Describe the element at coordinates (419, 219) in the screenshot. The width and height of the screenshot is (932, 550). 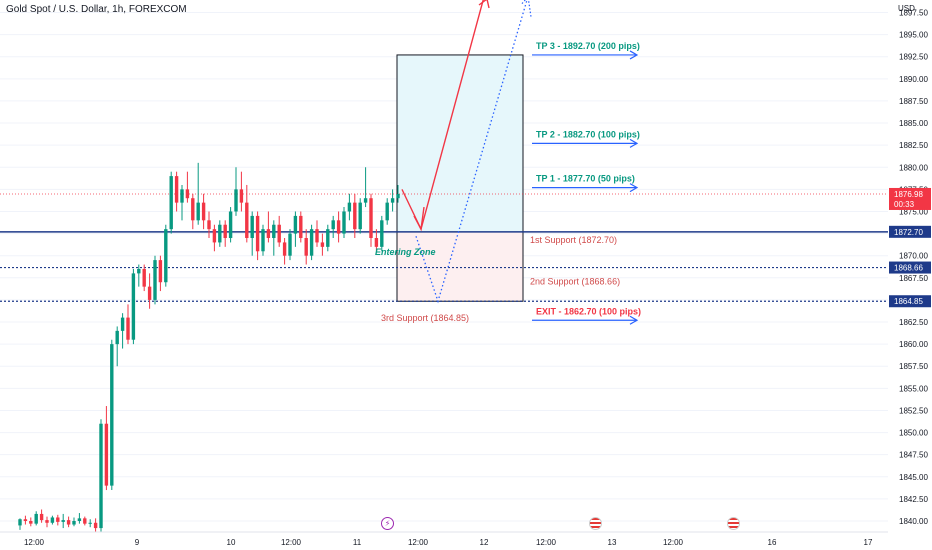
I see `arrowhead` at that location.